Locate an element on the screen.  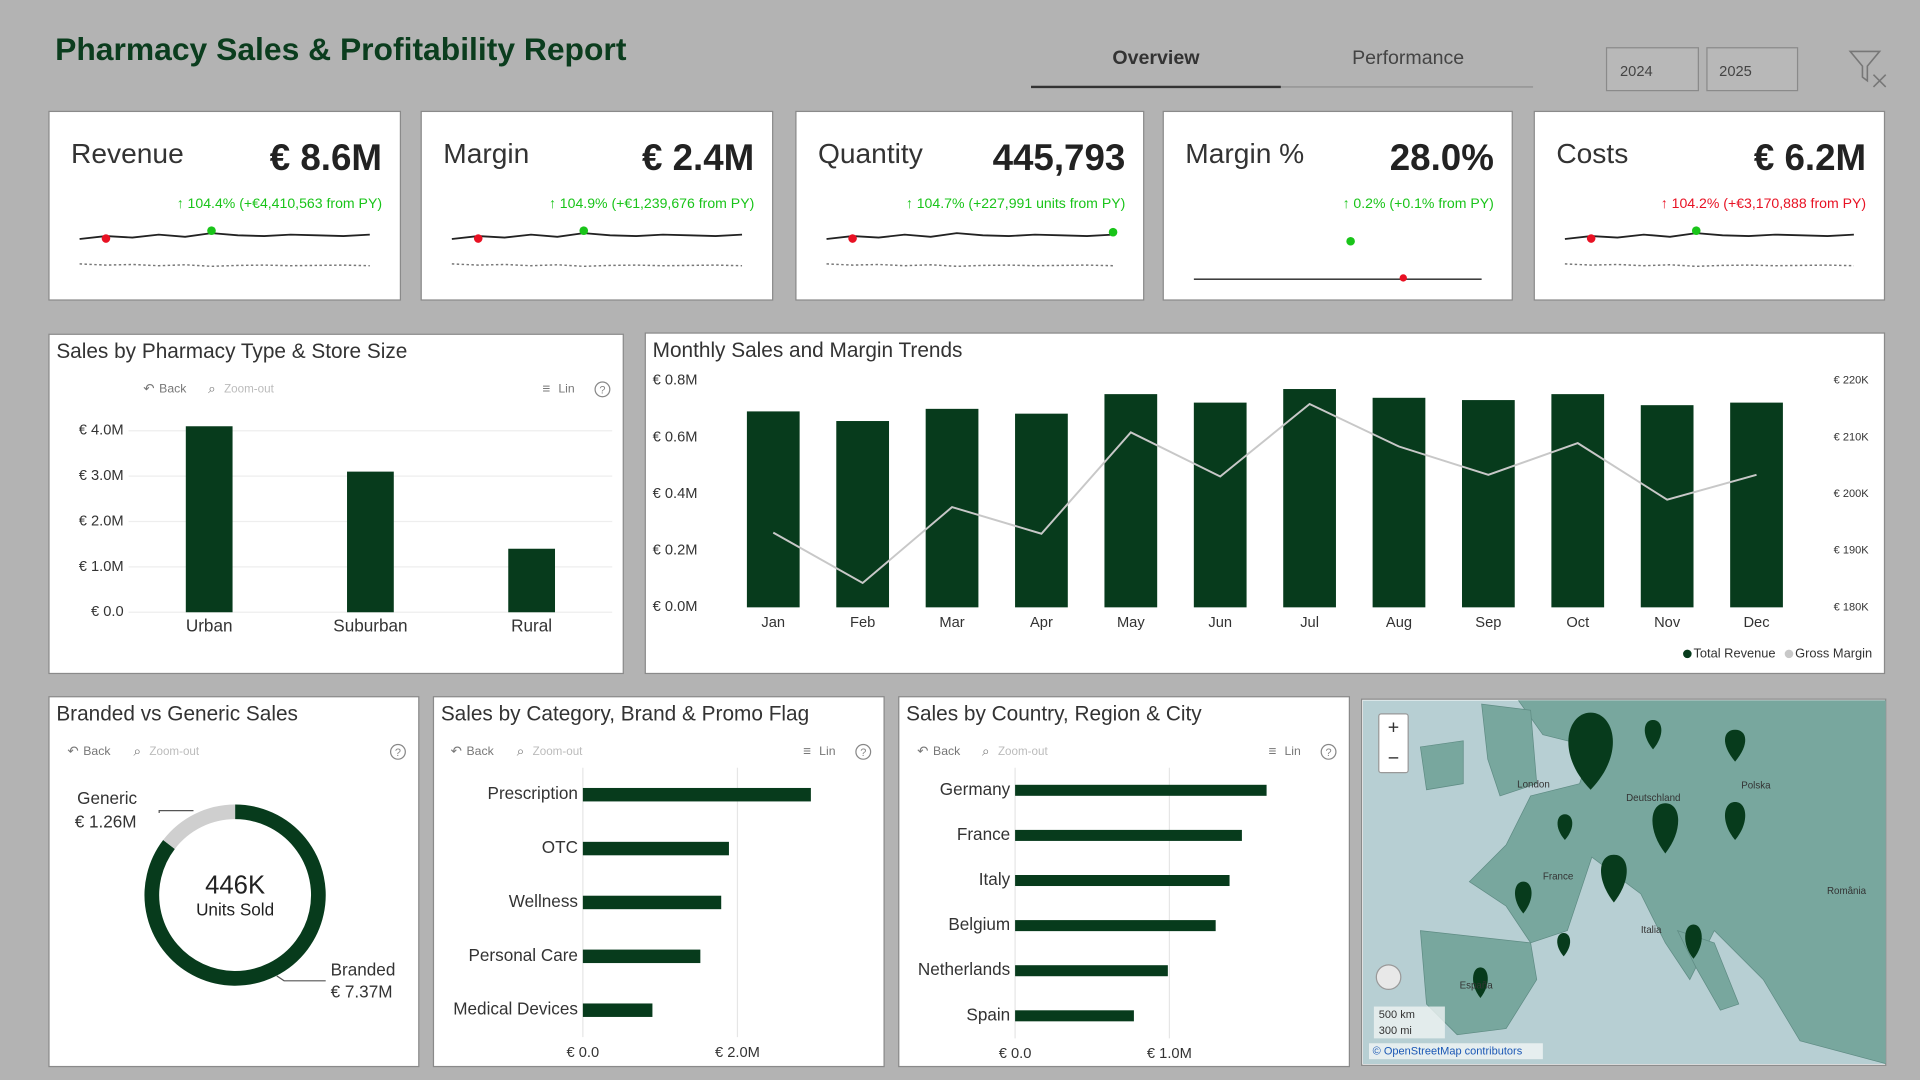
kpi-change: ↑ 104.4% (+€4,410,563 from PY) is located at coordinates (279, 203).